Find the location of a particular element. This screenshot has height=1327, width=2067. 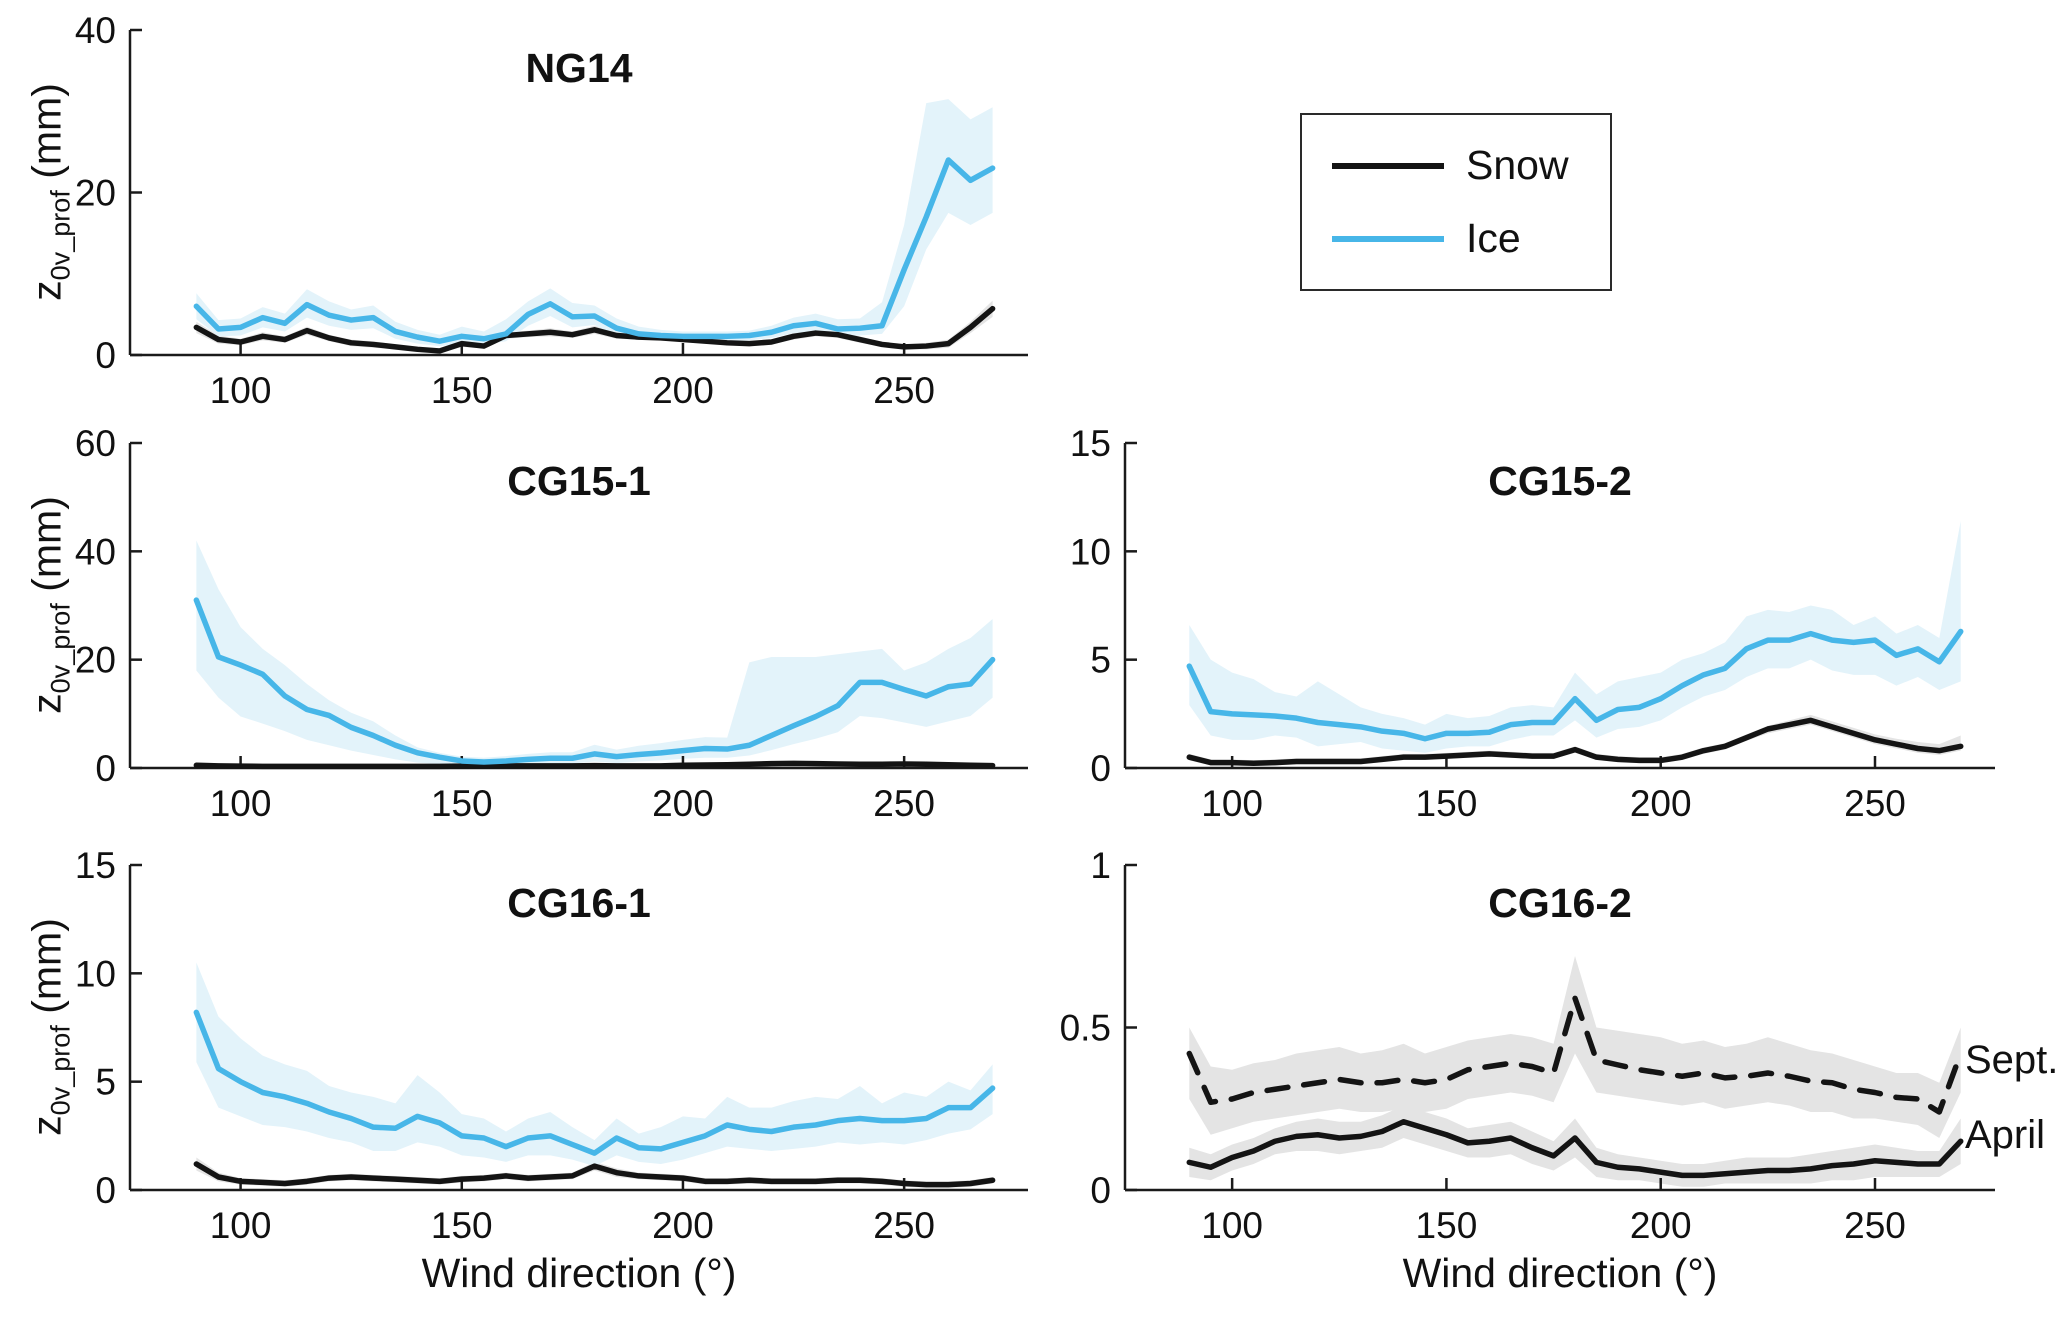

chart-canvas-cg15-2: 100 150 200 250 0 5 10 15 CG15-2 is located at coordinates (1532, 623).